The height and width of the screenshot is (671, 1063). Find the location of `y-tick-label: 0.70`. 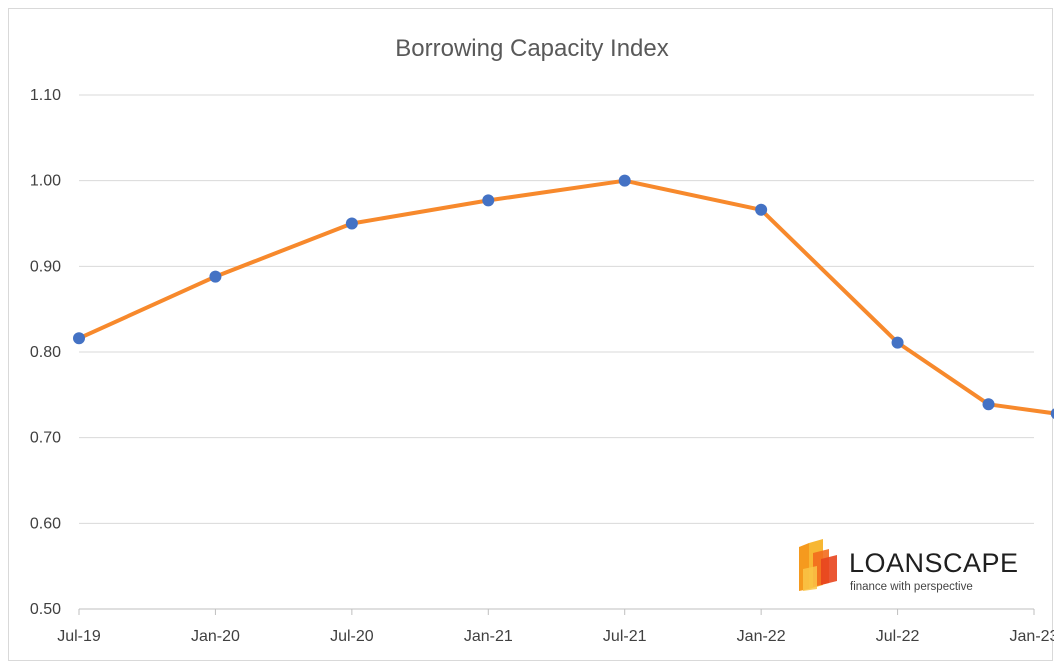

y-tick-label: 0.70 is located at coordinates (45, 438).